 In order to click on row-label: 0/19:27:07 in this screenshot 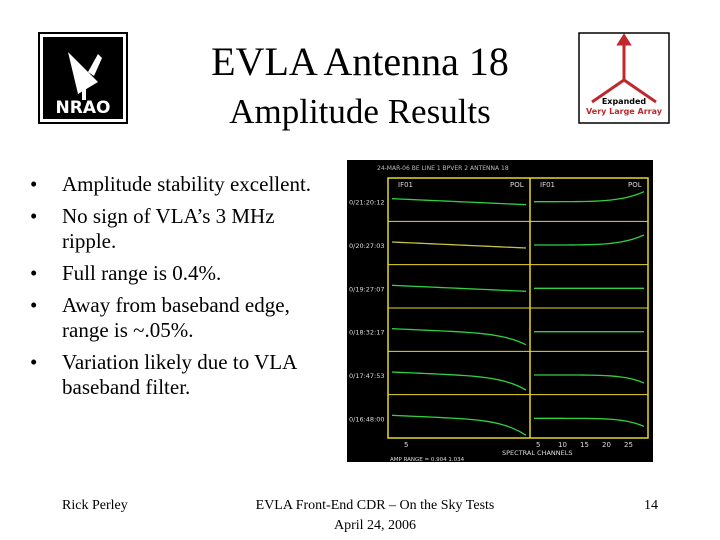, I will do `click(367, 289)`.